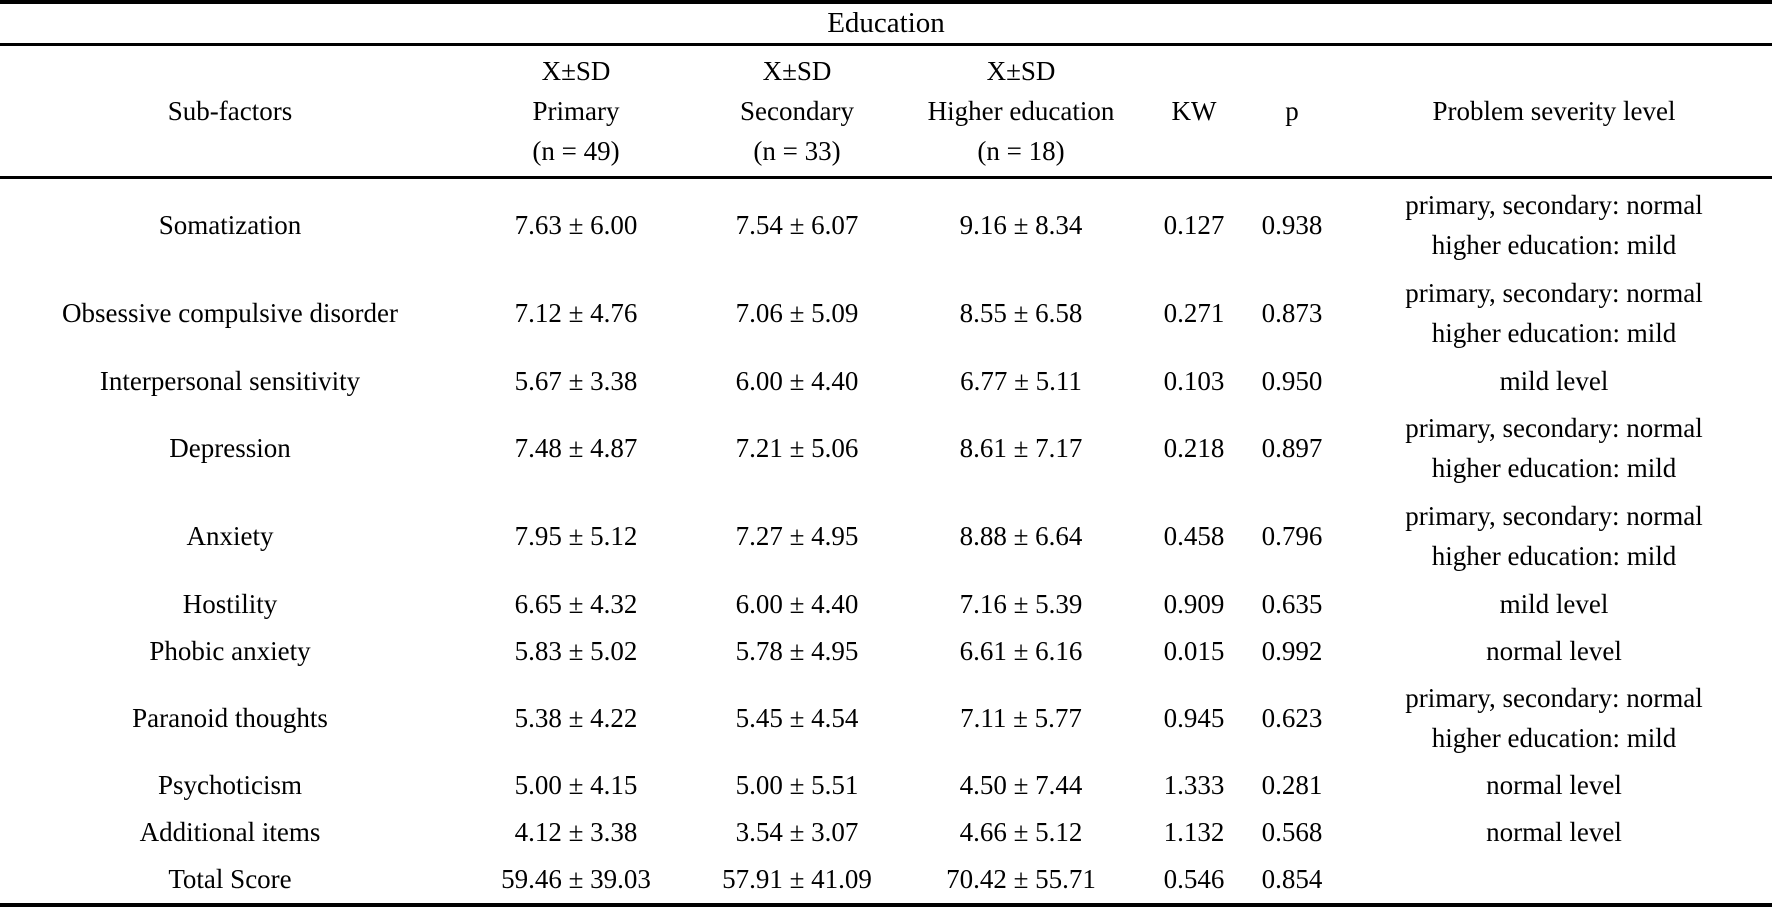 The width and height of the screenshot is (1772, 907). What do you see at coordinates (230, 225) in the screenshot?
I see `sub-factor-name: Somatization` at bounding box center [230, 225].